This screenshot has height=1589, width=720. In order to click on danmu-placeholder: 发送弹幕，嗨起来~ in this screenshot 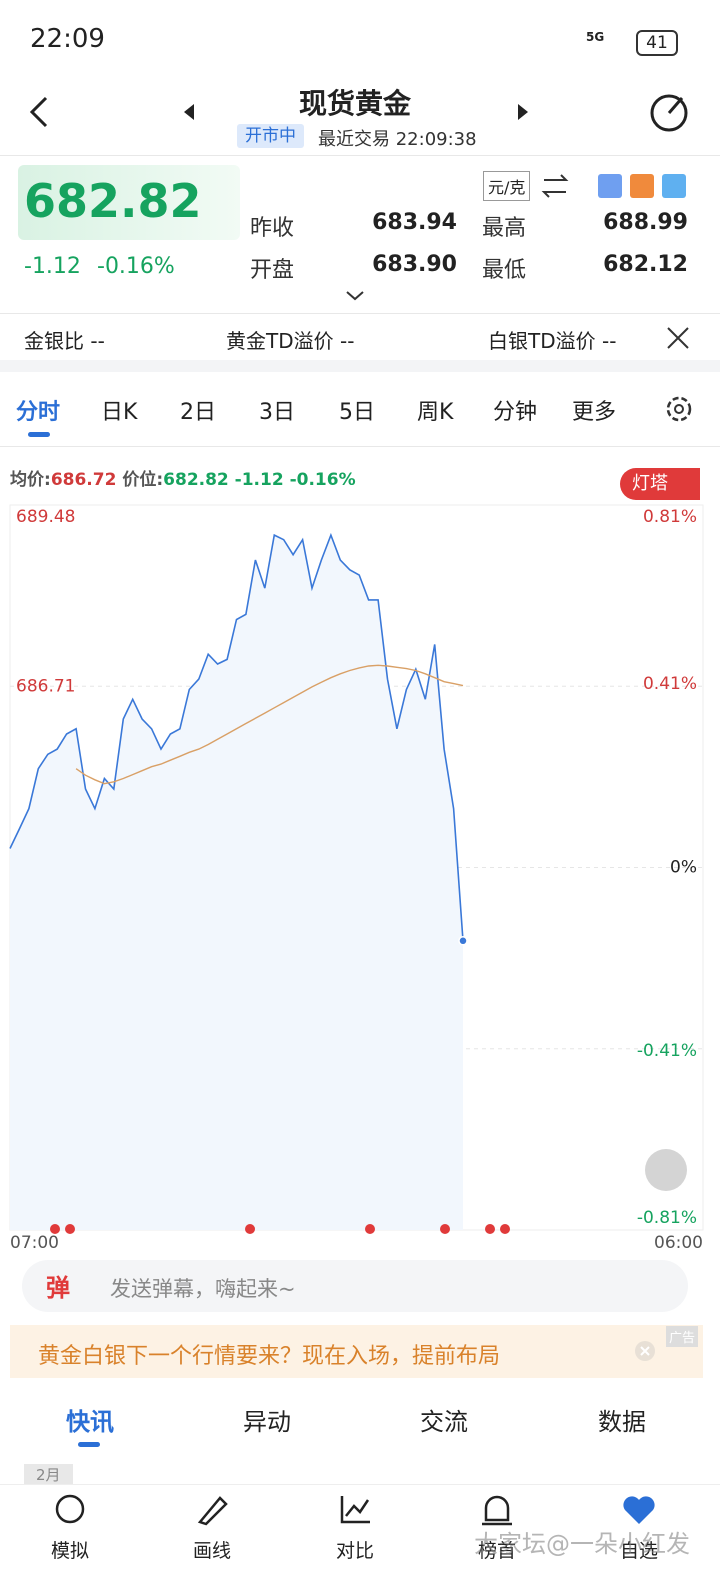, I will do `click(203, 1289)`.